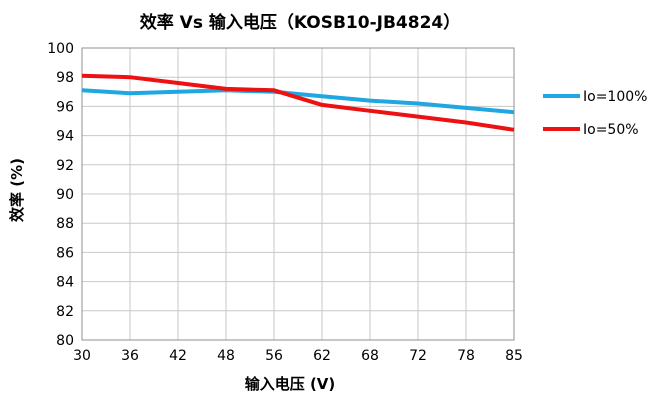 This screenshot has width=667, height=399. Describe the element at coordinates (611, 130) in the screenshot. I see `legend-label: Io=50%` at that location.